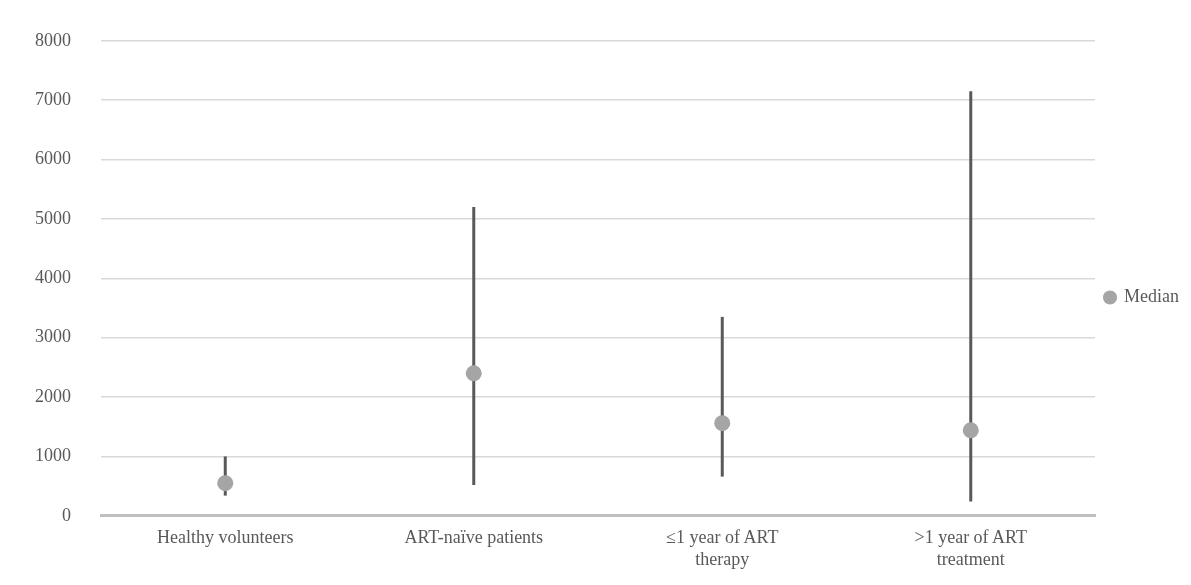  I want to click on y-tick-label: 4000, so click(53, 277).